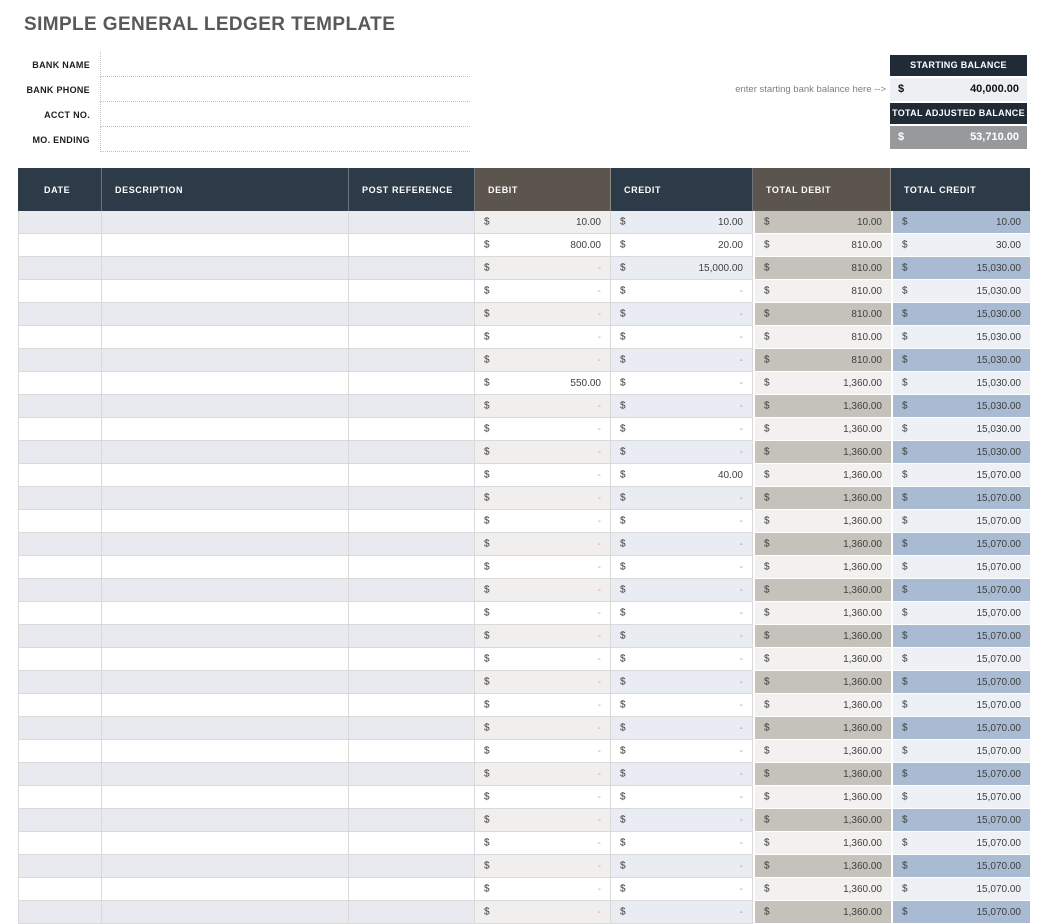  I want to click on acct-no-input, so click(285, 114).